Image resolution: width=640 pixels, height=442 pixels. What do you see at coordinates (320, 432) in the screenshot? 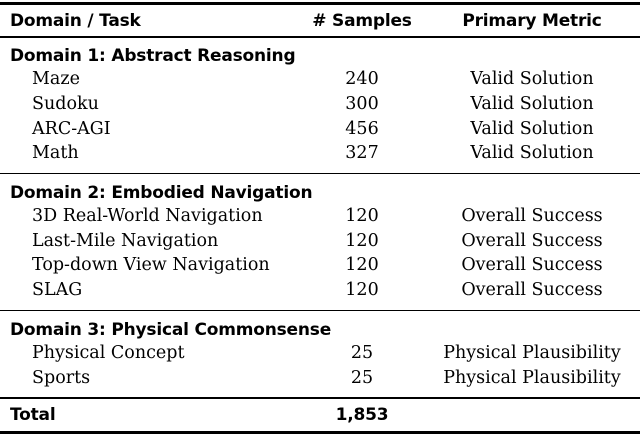
I see `bottom-rule` at bounding box center [320, 432].